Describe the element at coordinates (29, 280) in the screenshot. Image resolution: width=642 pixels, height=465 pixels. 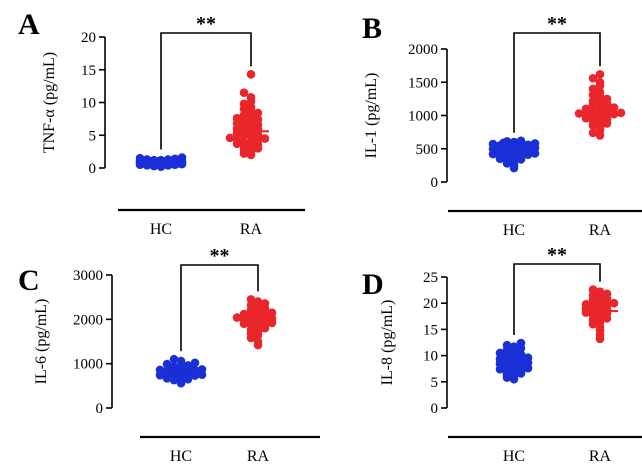
I see `panel-letter: C` at that location.